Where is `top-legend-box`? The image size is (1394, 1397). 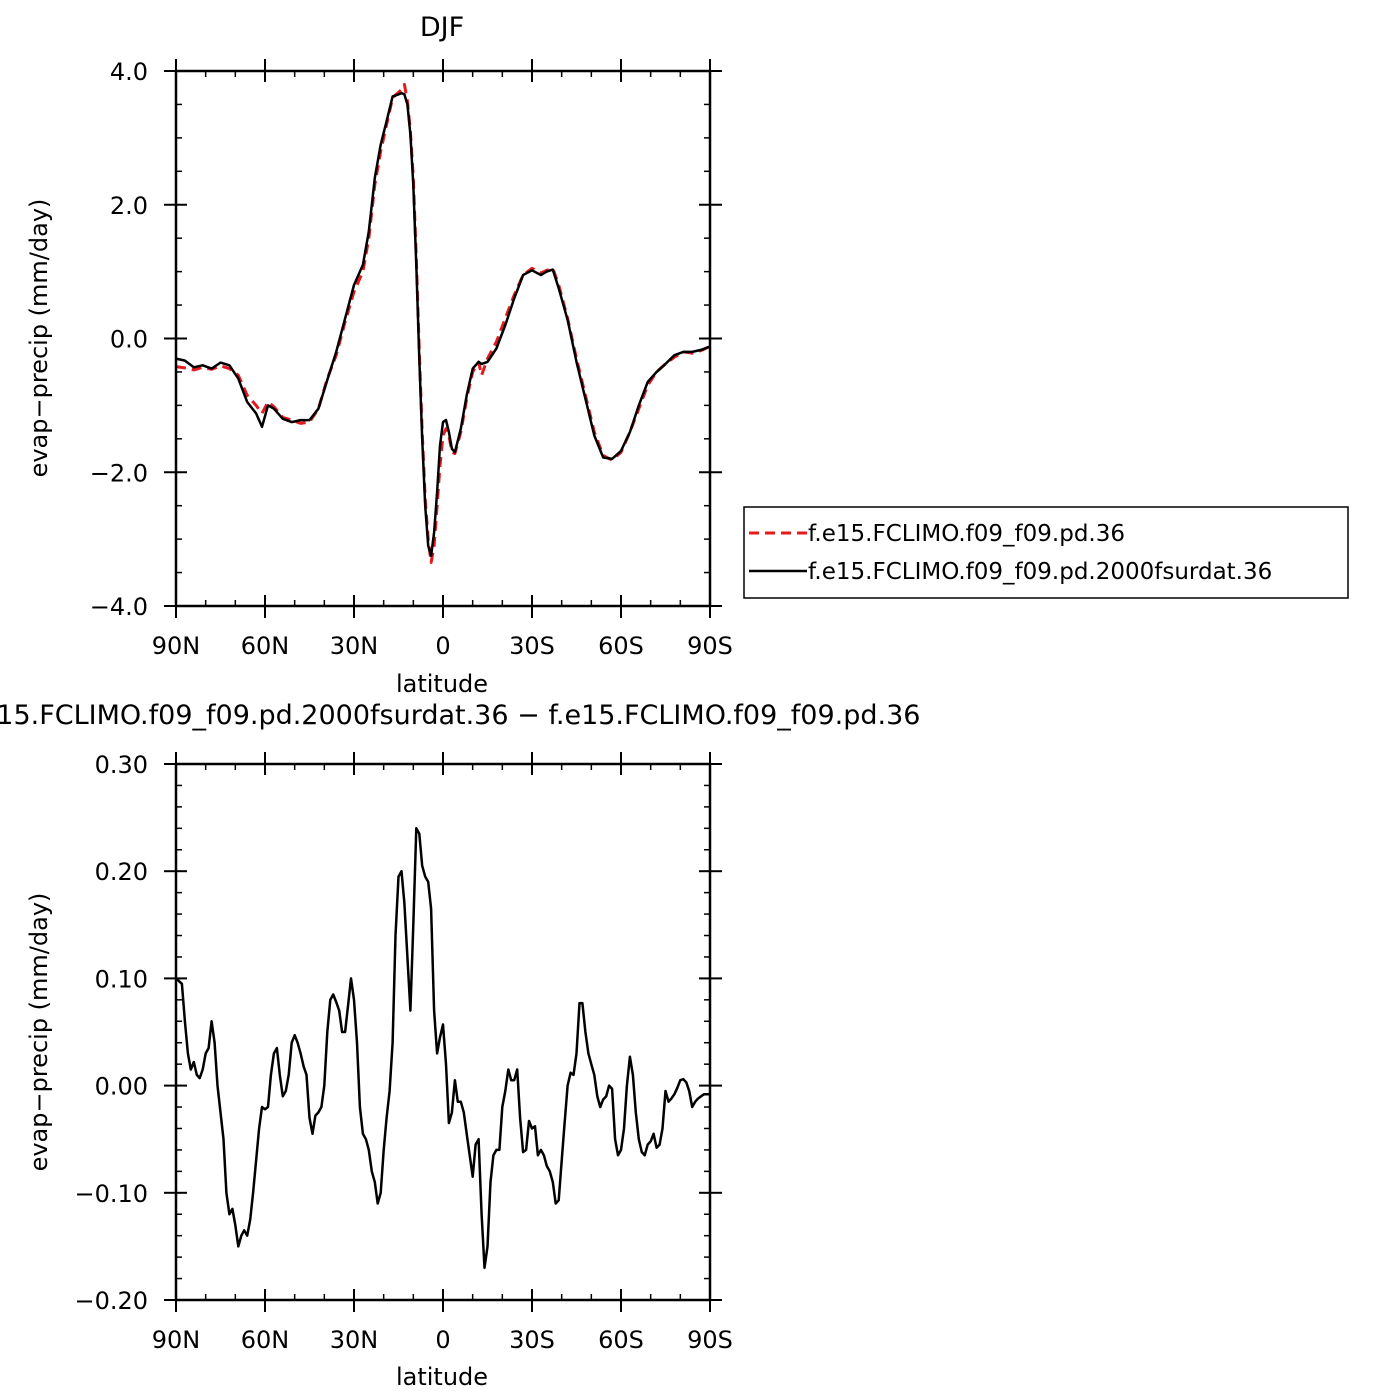 top-legend-box is located at coordinates (1046, 552).